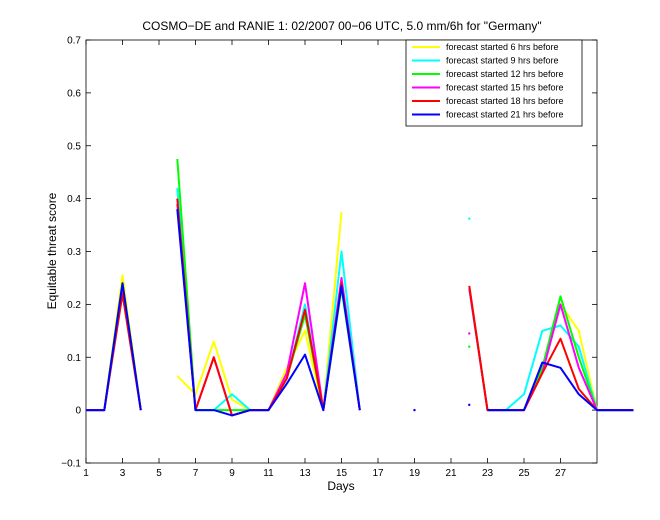  Describe the element at coordinates (524, 473) in the screenshot. I see `x-tick-label: 25` at that location.